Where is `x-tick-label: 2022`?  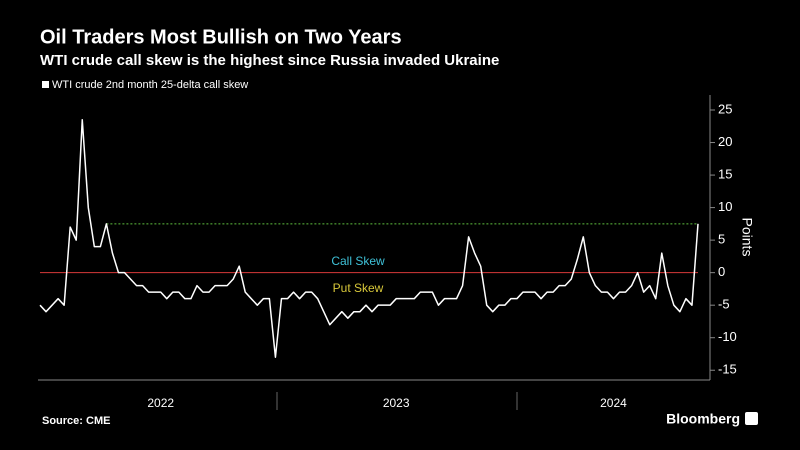 x-tick-label: 2022 is located at coordinates (160, 403).